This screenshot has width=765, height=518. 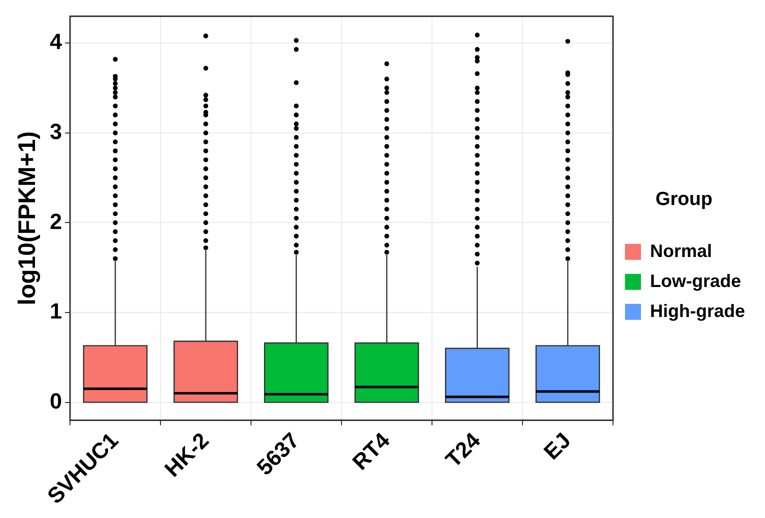 I want to click on y-tick-label: 1, so click(x=56, y=311).